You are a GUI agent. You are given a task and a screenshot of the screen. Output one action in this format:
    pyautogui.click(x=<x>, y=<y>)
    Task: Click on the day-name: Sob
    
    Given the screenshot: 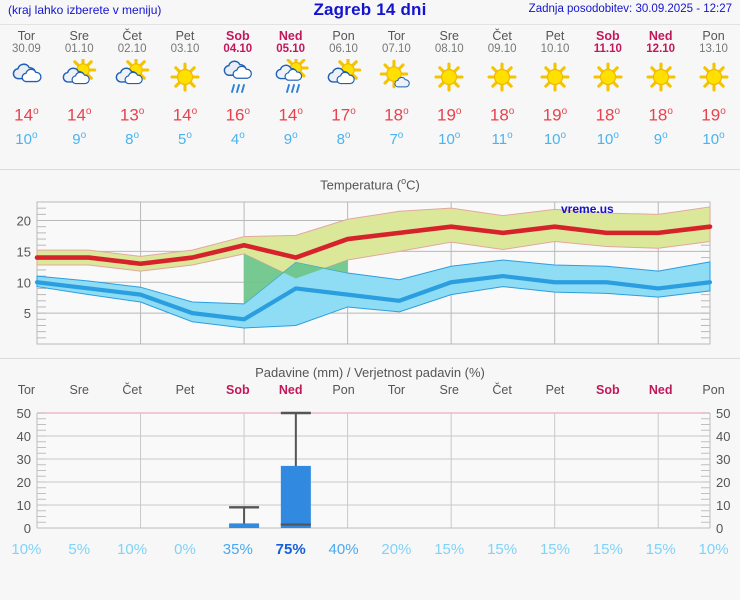 What is the action you would take?
    pyautogui.click(x=238, y=36)
    